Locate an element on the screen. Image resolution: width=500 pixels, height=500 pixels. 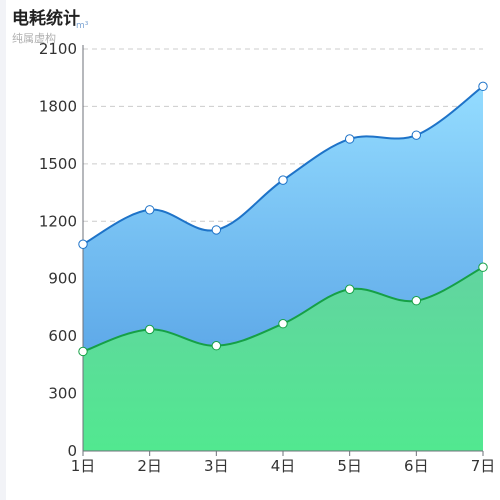
y-tick-label: 1800 is located at coordinates (58, 106).